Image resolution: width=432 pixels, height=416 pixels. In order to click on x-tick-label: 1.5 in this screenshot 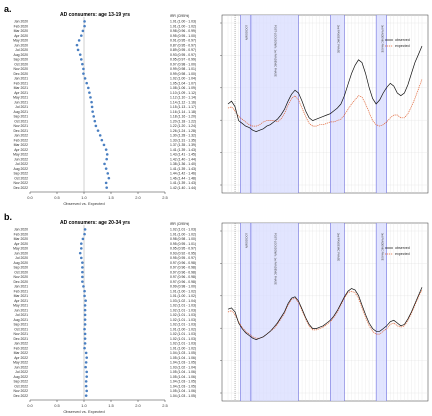, I will do `click(111, 405)`.